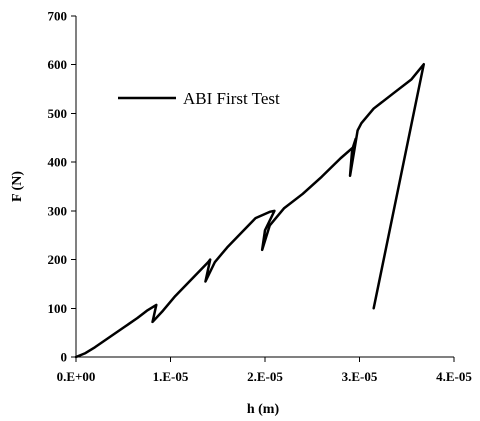  I want to click on y-tick-label: 500, so click(58, 113).